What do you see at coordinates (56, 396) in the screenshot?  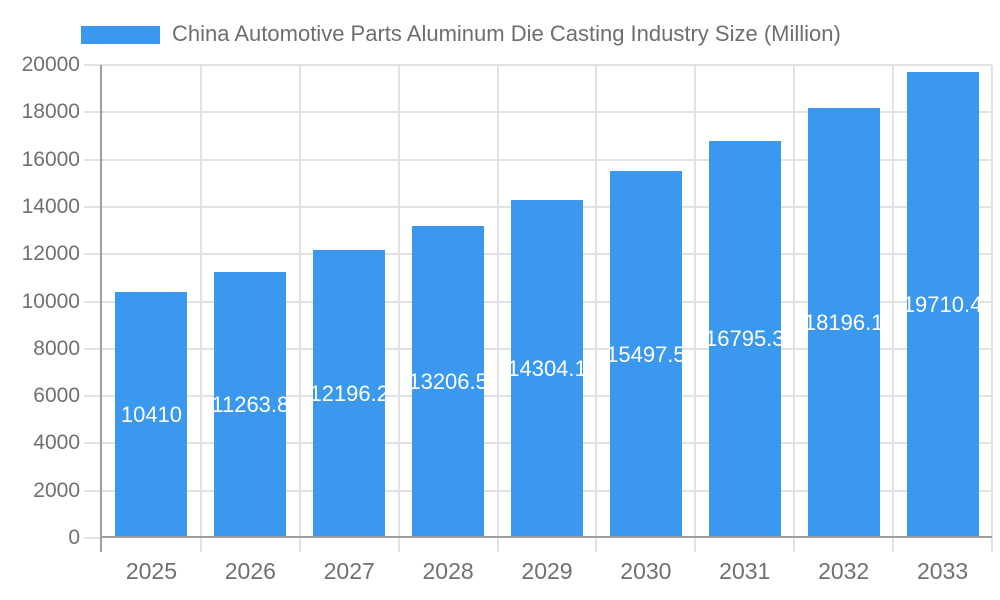 I see `y-axis-tick-label: 6000` at bounding box center [56, 396].